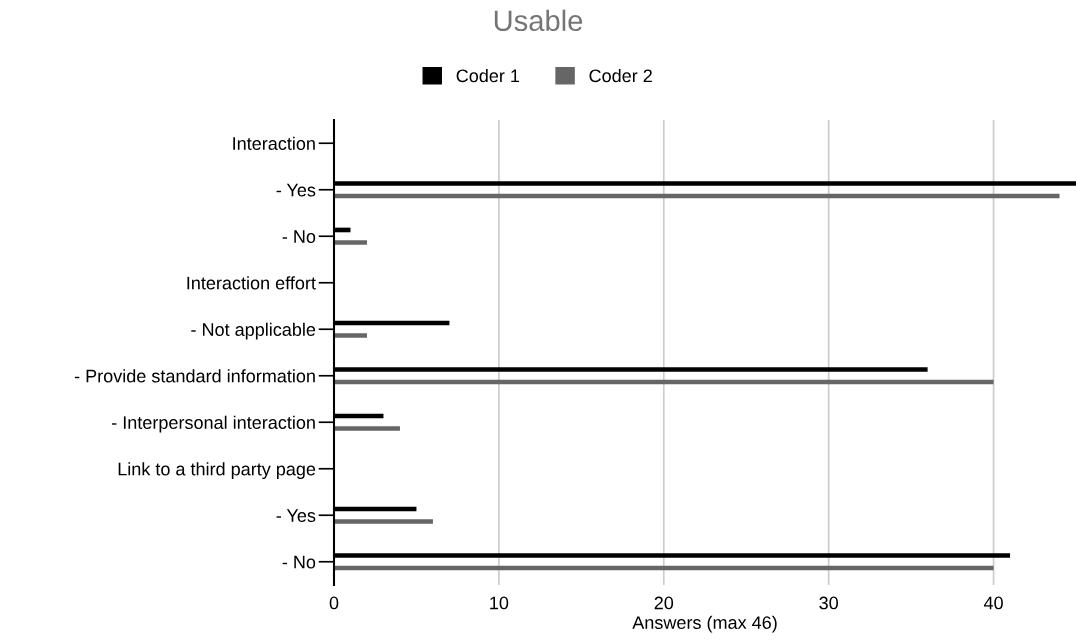 The image size is (1076, 644). I want to click on y-tick-label: - Not applicable, so click(253, 331).